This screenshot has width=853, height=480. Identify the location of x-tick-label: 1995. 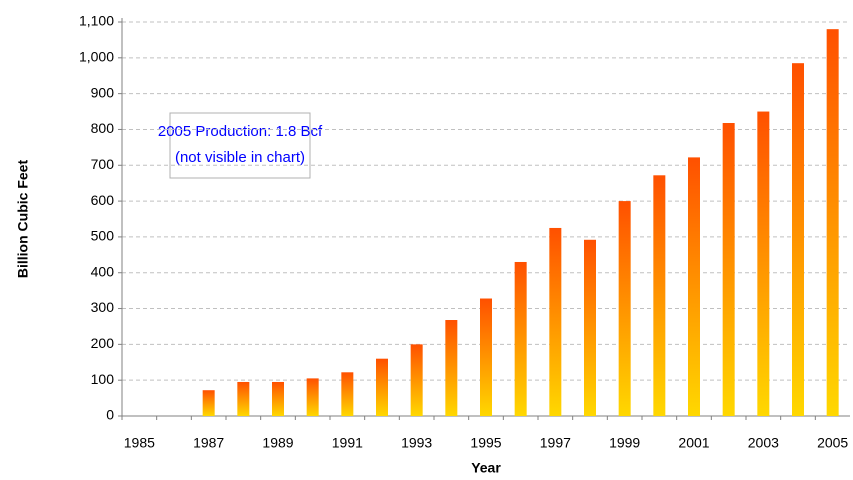
(485, 443).